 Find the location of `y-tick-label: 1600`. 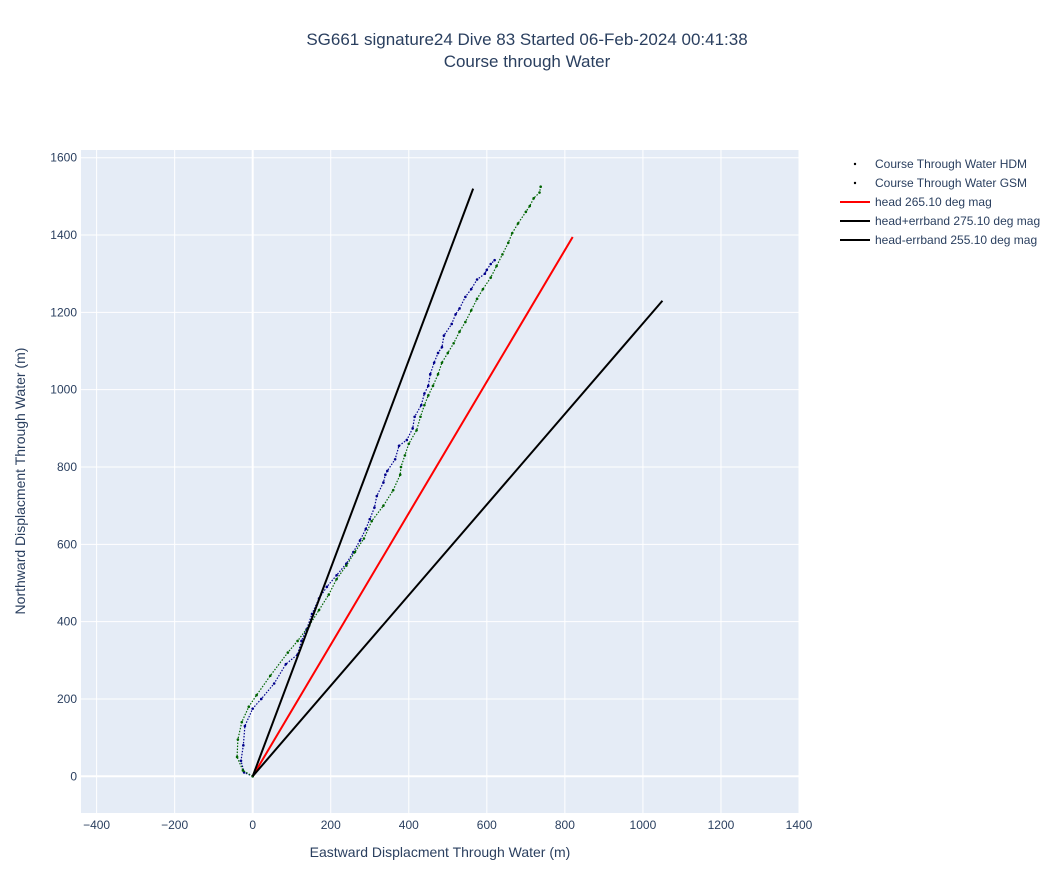

y-tick-label: 1600 is located at coordinates (63, 158).